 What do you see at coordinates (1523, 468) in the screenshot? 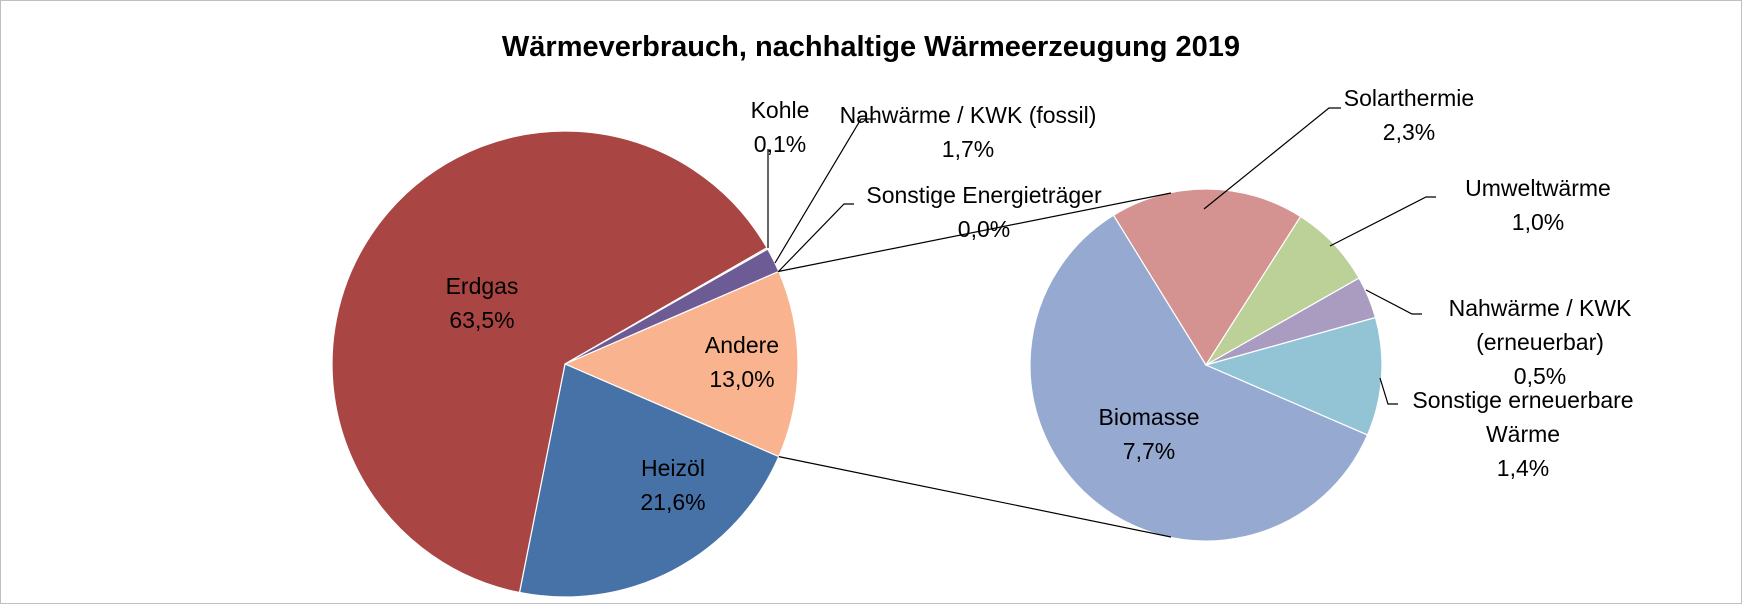
I see `label-value: 1,4%` at bounding box center [1523, 468].